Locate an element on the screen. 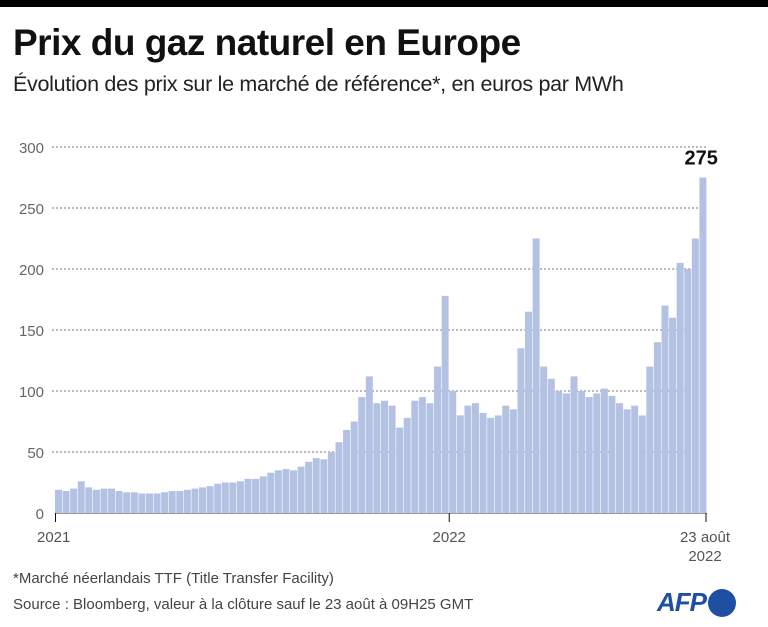  afp-logo: AFP is located at coordinates (696, 602).